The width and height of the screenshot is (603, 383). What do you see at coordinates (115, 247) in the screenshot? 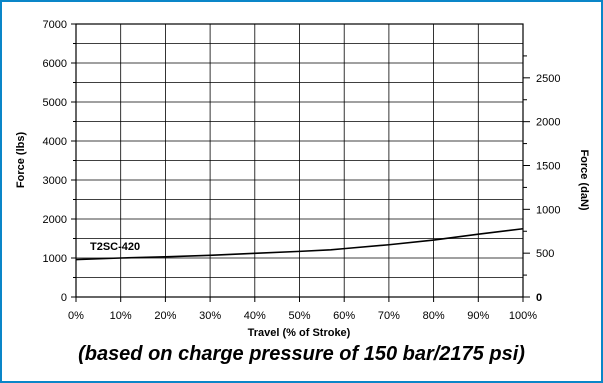
I see `series-label: T2SC-420` at bounding box center [115, 247].